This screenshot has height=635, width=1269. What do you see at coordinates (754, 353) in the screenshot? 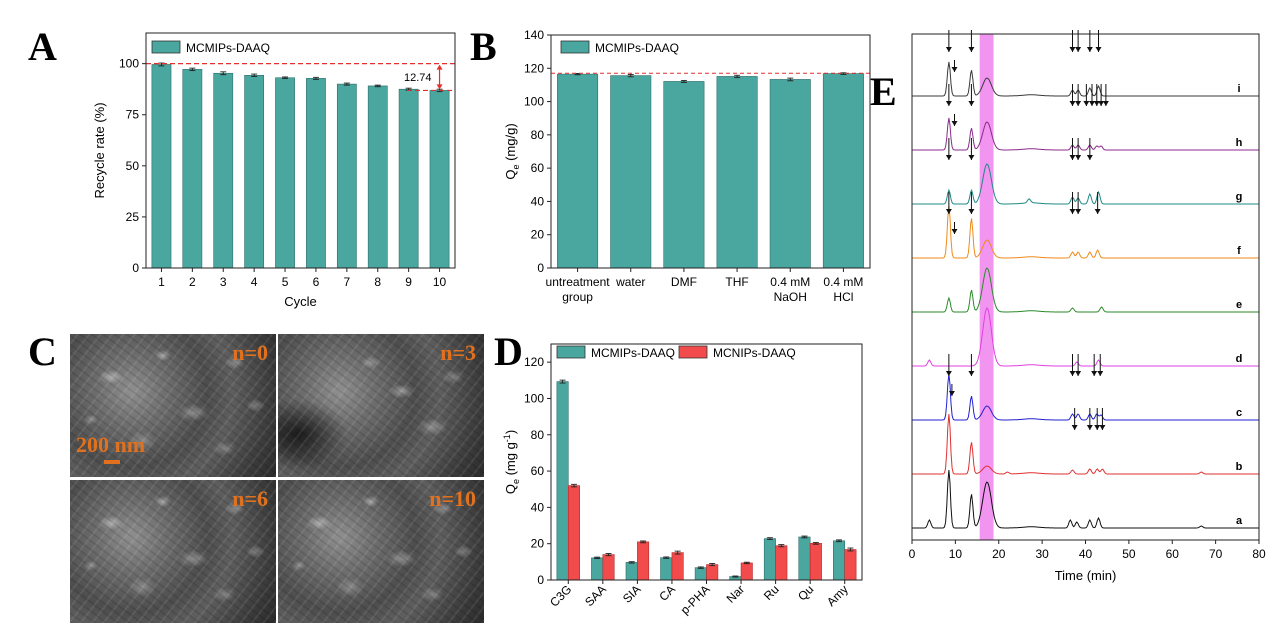
I see `d-legend-label: MCNIPs-DAAQ` at bounding box center [754, 353].